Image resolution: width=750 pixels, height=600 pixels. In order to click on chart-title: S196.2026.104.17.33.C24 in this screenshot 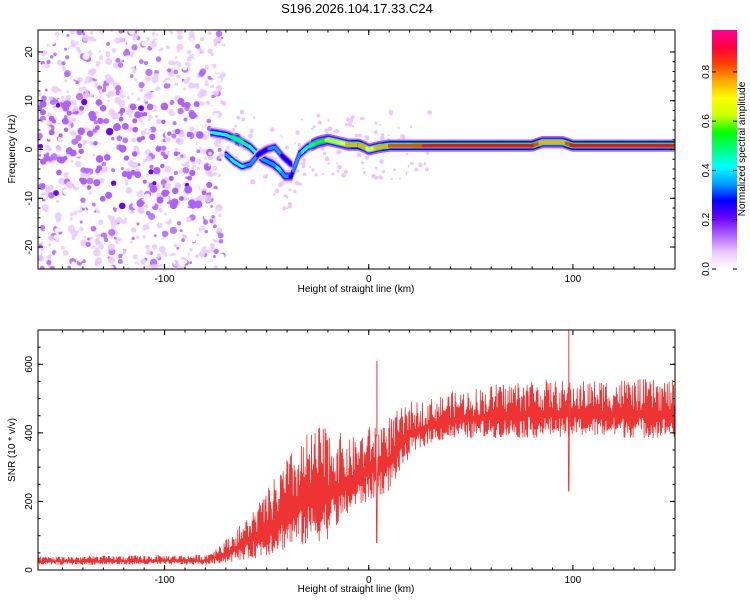, I will do `click(357, 8)`.